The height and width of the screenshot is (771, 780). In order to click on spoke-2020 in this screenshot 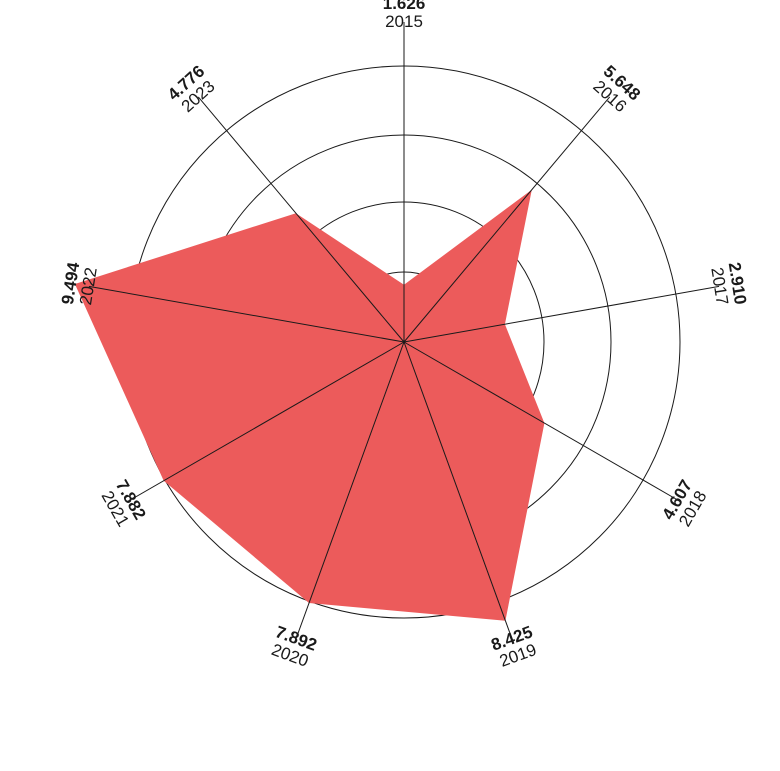, I will do `click(349, 492)`.